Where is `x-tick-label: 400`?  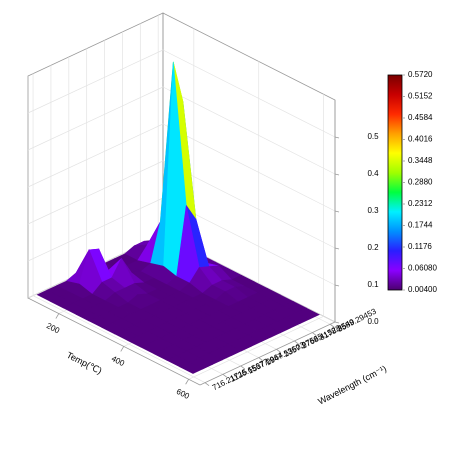
x-tick-label: 400 is located at coordinates (118, 361).